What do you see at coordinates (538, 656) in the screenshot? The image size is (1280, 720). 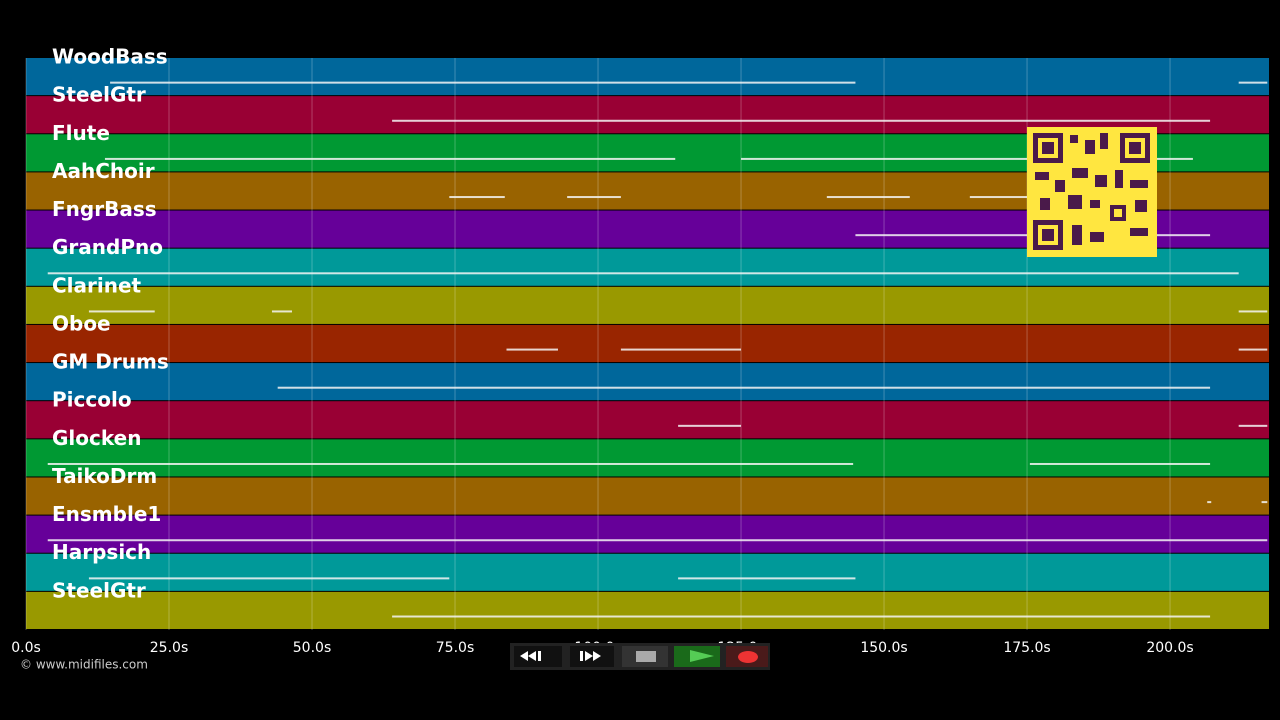 I see `rewind-button` at bounding box center [538, 656].